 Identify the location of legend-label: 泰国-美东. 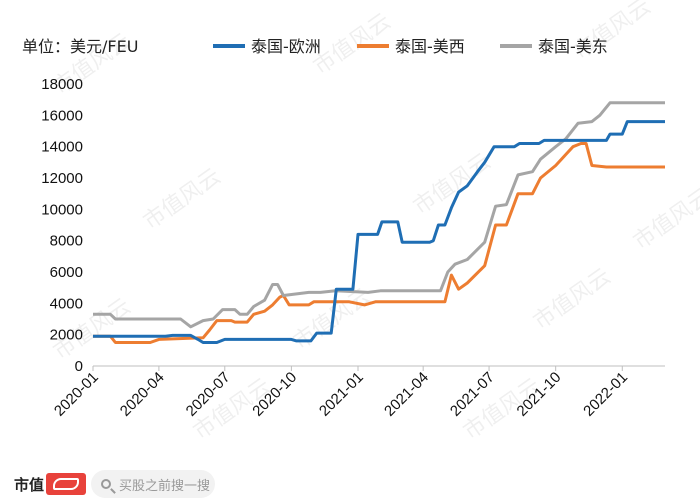
(573, 46).